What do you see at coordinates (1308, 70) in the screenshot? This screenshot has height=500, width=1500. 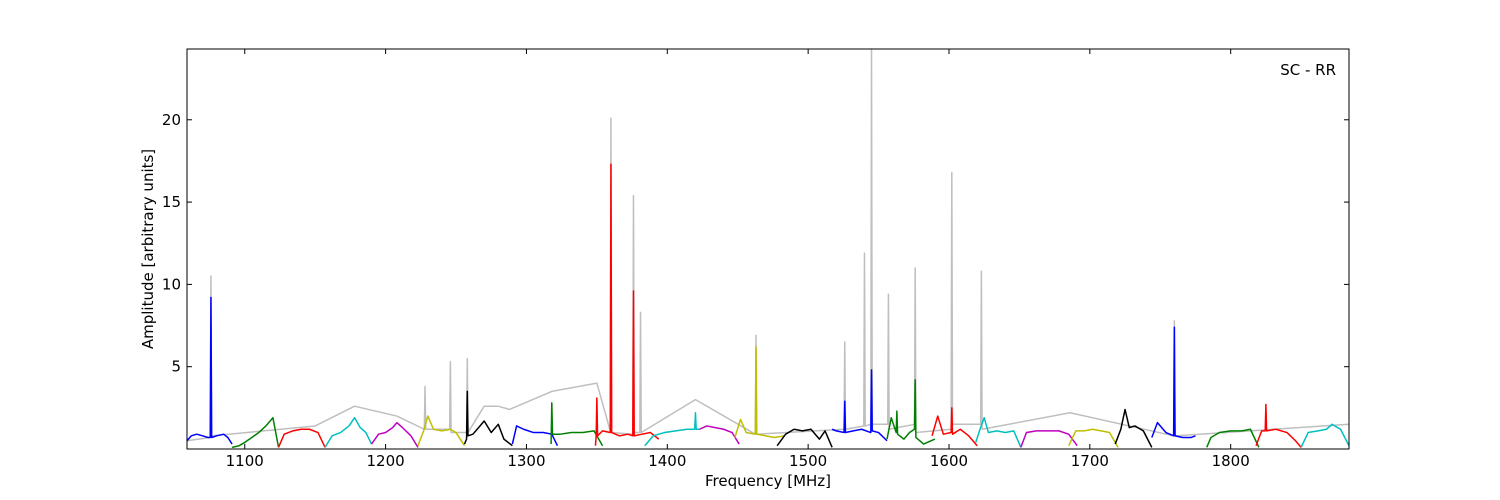 I see `annotation: SC - RR` at bounding box center [1308, 70].